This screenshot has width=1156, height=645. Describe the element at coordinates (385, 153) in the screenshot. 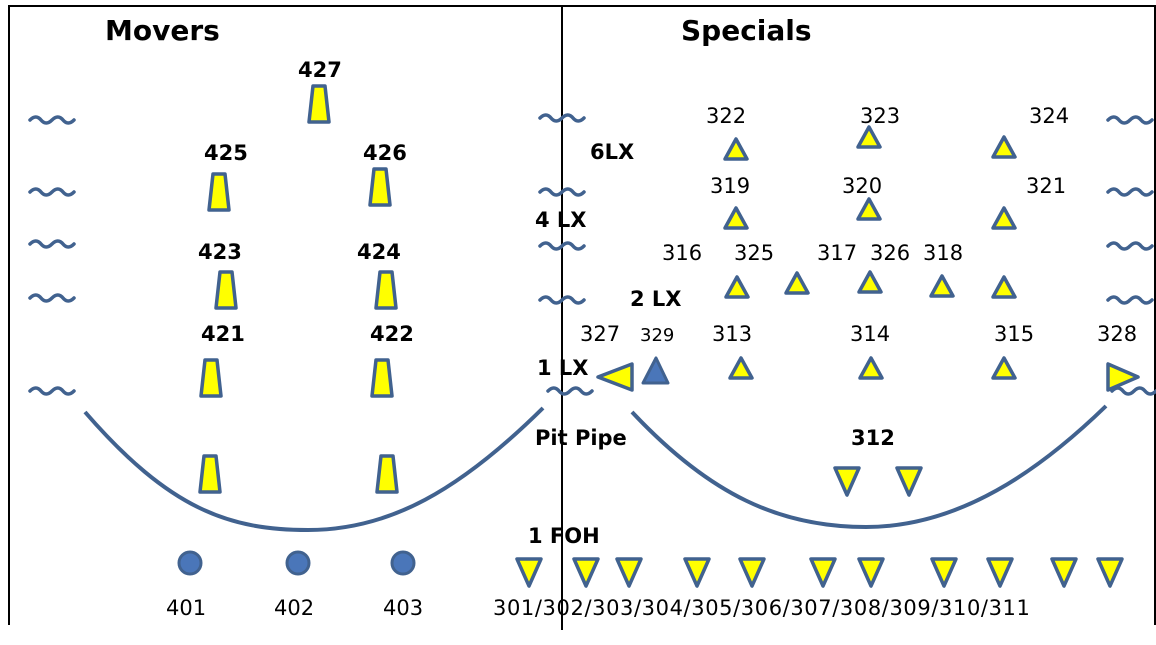

I see `mover-label: 426` at that location.